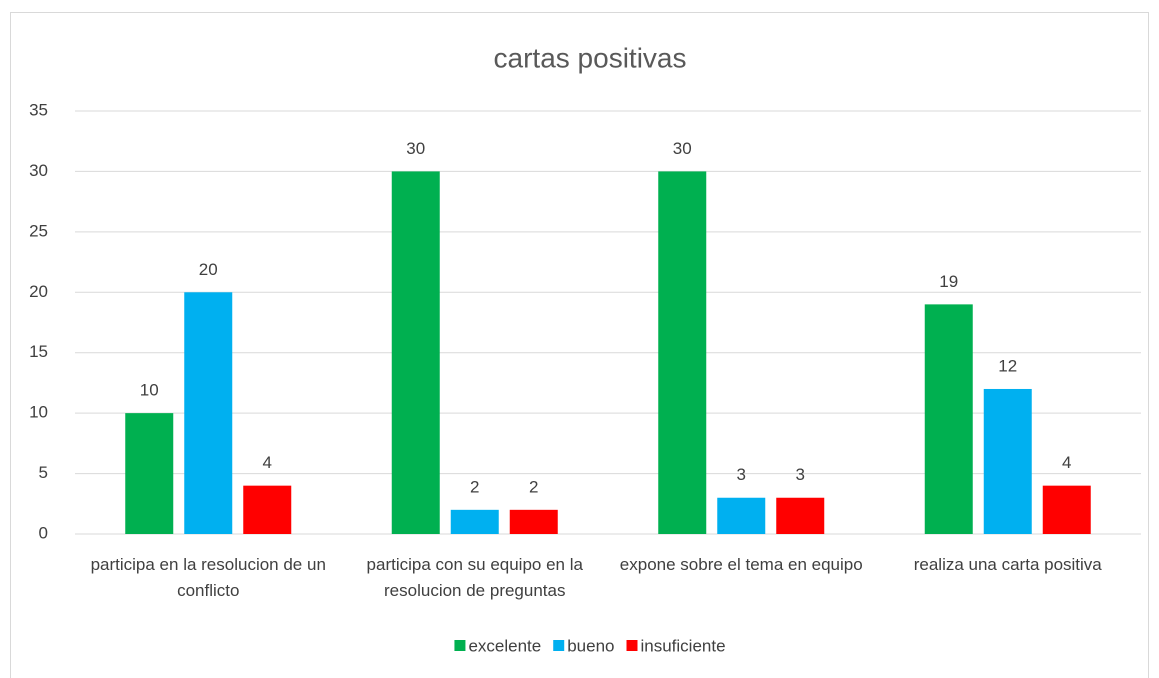 This screenshot has height=678, width=1159. I want to click on x-tick-label: realiza una carta positiva, so click(1007, 564).